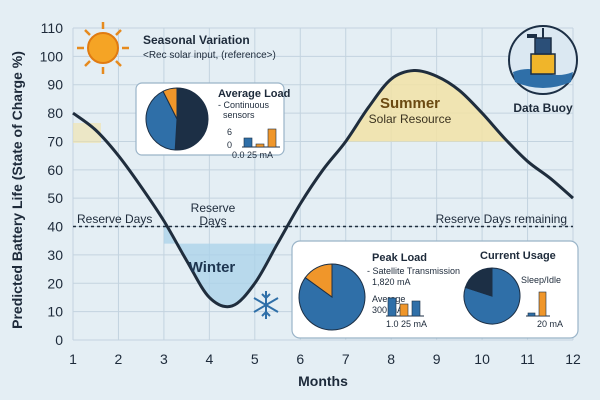 The image size is (600, 400). I want to click on winter-label: Winter, so click(212, 267).